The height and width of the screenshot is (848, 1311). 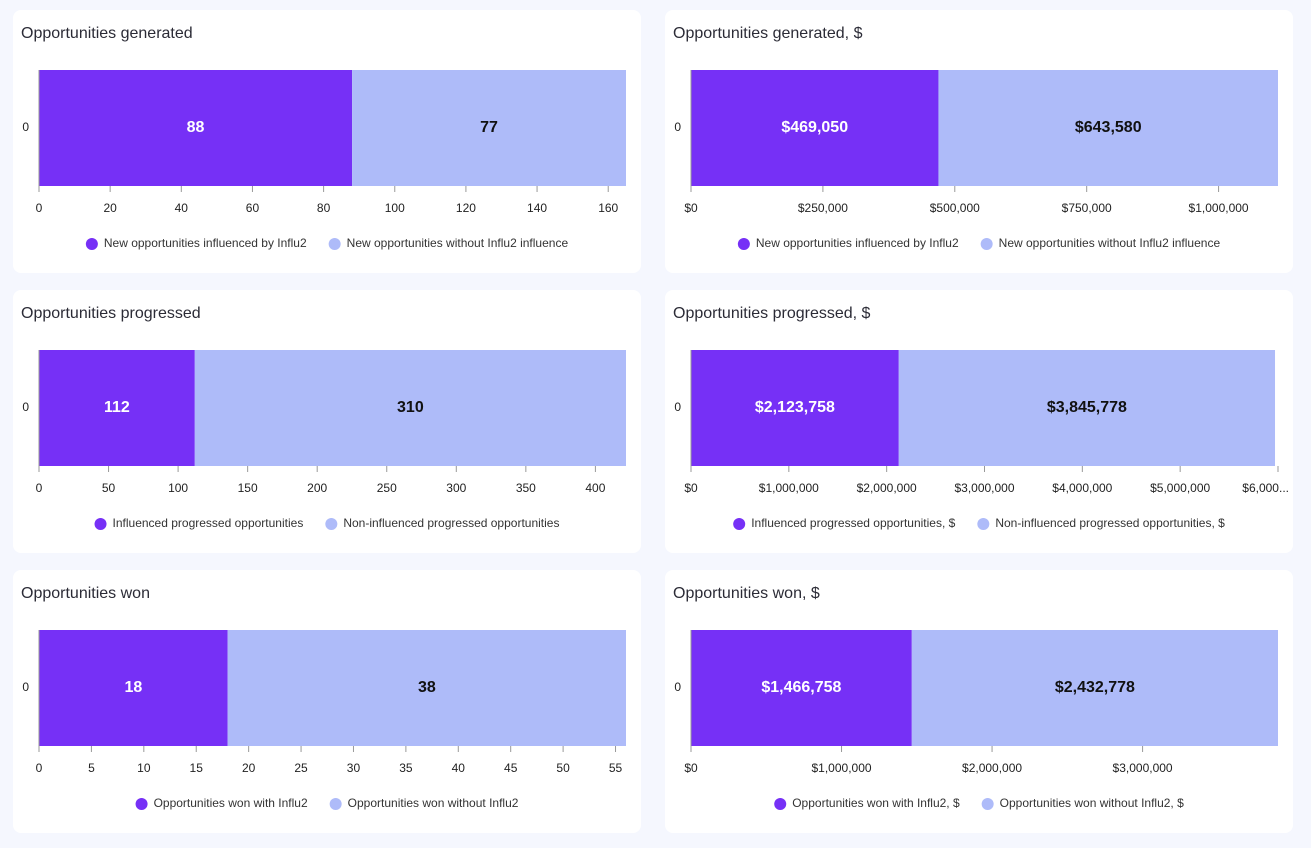 I want to click on data-label: 88, so click(x=196, y=127).